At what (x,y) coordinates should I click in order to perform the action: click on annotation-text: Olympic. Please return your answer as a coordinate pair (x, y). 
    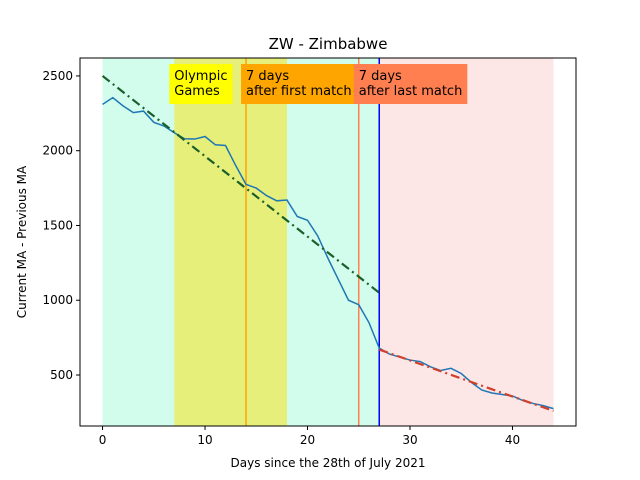
    Looking at the image, I should click on (200, 76).